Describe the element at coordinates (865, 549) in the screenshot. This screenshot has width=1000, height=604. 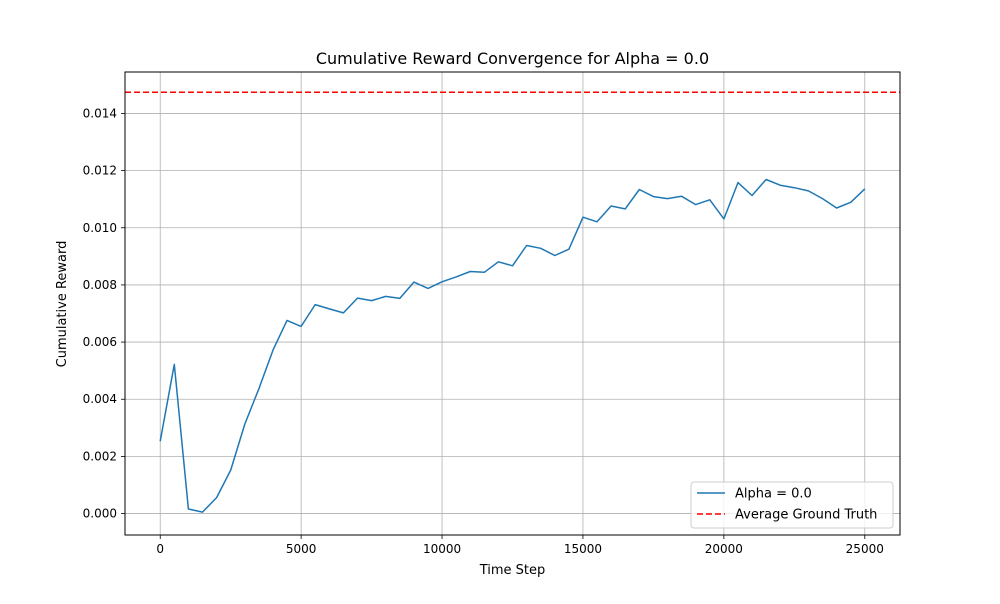
I see `x-tick-label: 25000` at that location.